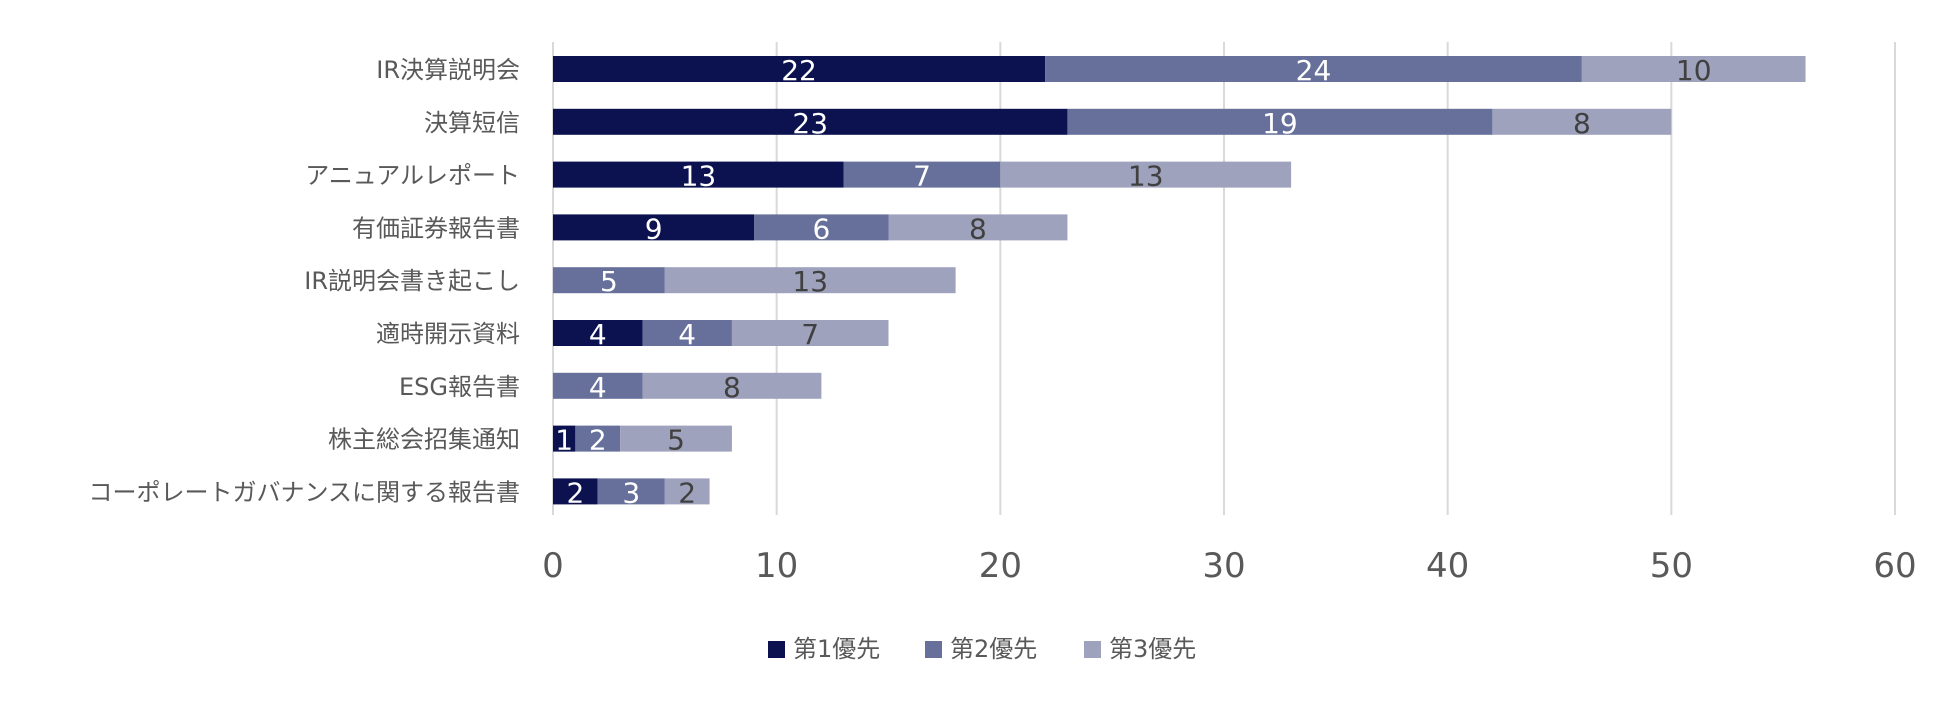  I want to click on x-axis-ticks: 0 10 20 30 40 50 60, so click(1229, 566).